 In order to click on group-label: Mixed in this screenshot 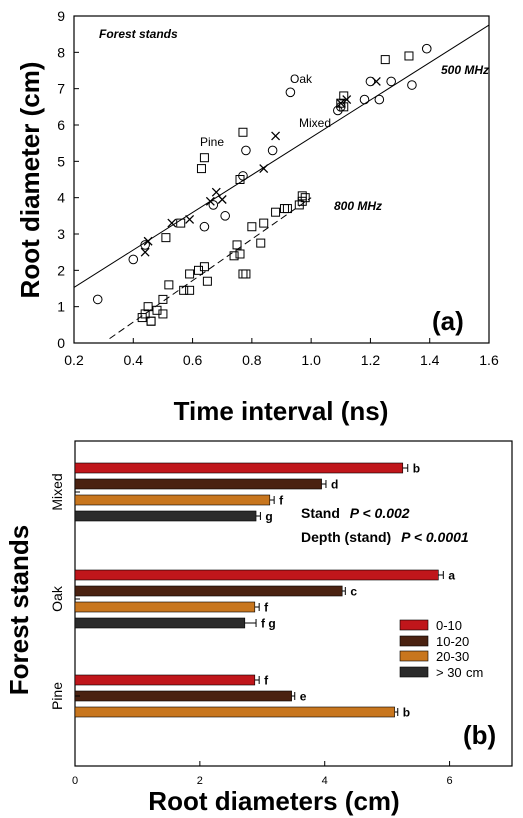, I will do `click(57, 491)`.